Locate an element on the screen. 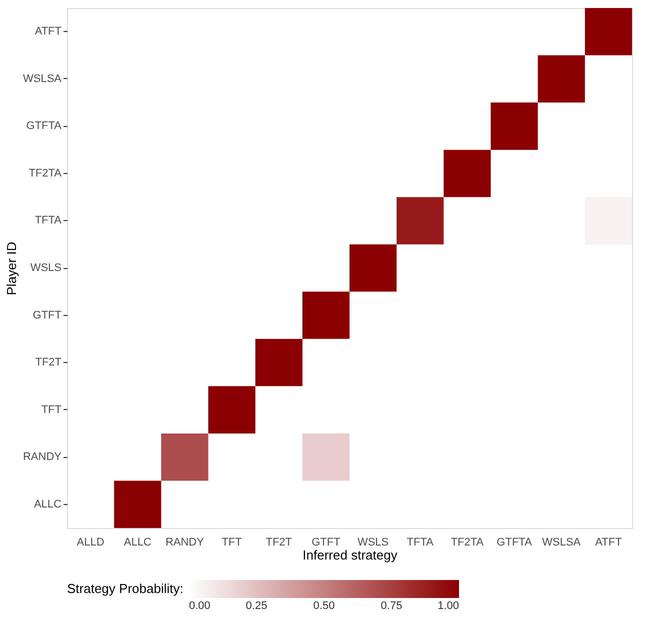 This screenshot has width=656, height=637. x-tick-label: TFT is located at coordinates (232, 542).